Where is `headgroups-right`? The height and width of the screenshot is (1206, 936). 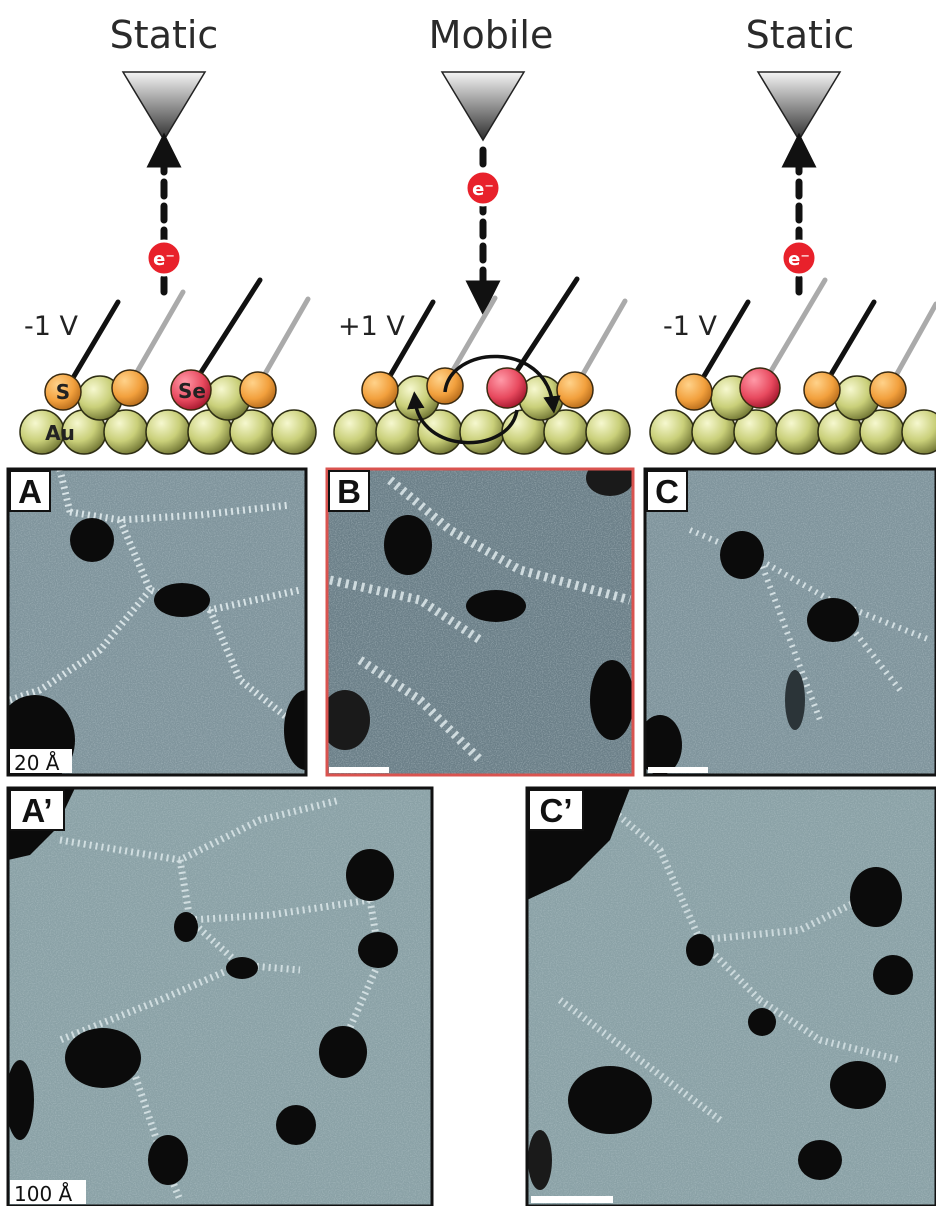 headgroups-right is located at coordinates (791, 389).